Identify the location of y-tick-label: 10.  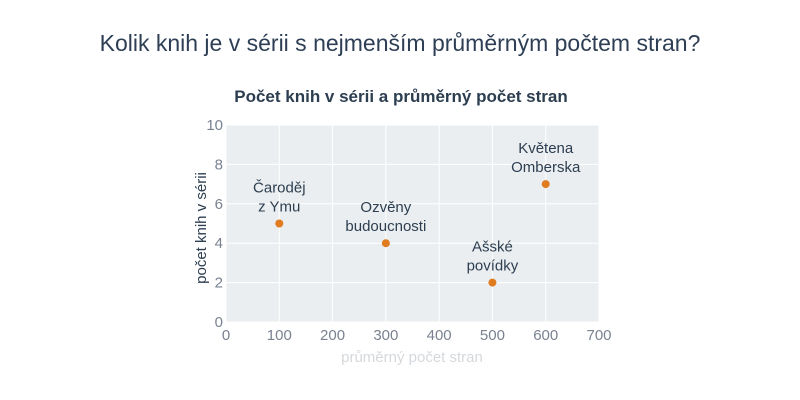
(214, 125).